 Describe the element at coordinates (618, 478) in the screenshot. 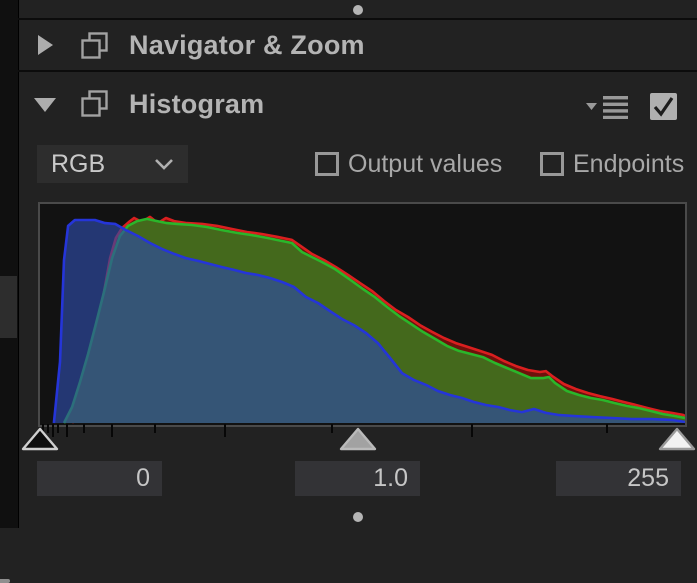

I see `white-point-field: 255` at that location.